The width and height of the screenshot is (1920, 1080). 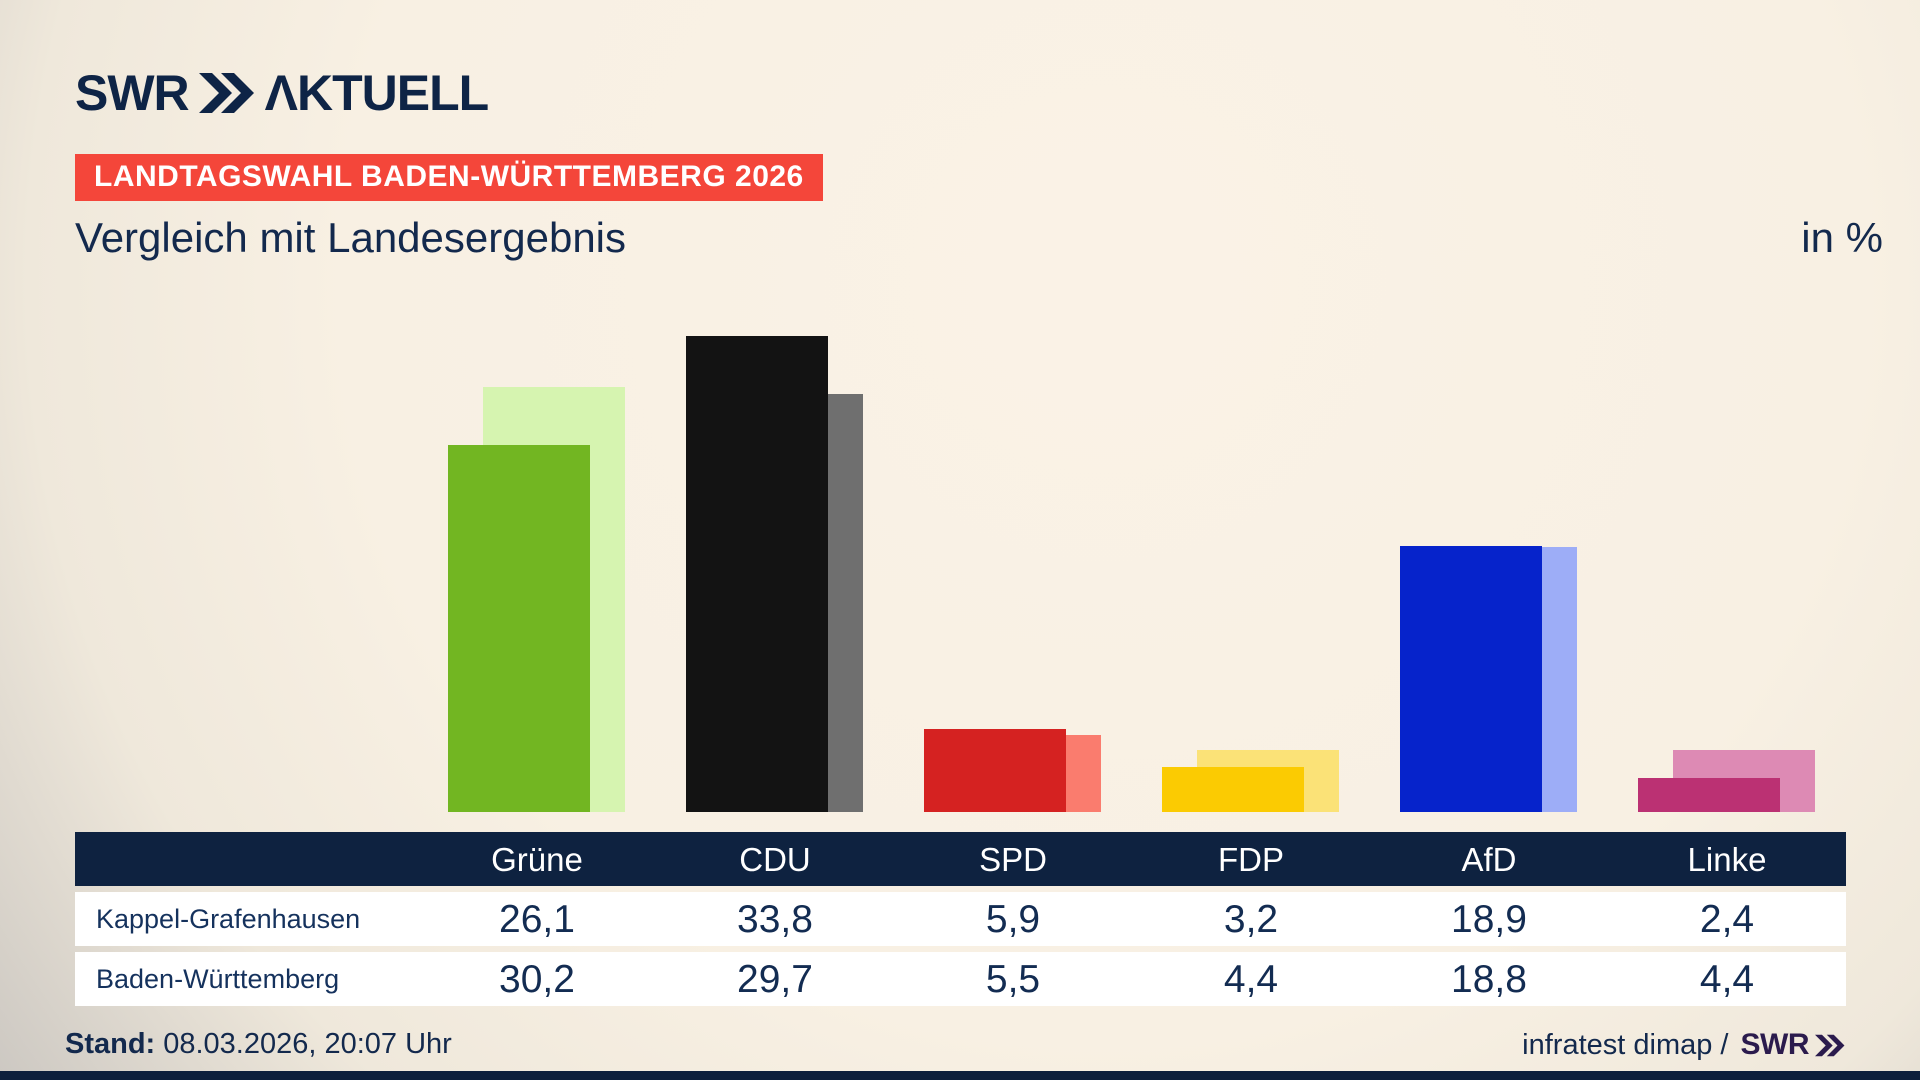 What do you see at coordinates (246, 859) in the screenshot?
I see `table-header-corner` at bounding box center [246, 859].